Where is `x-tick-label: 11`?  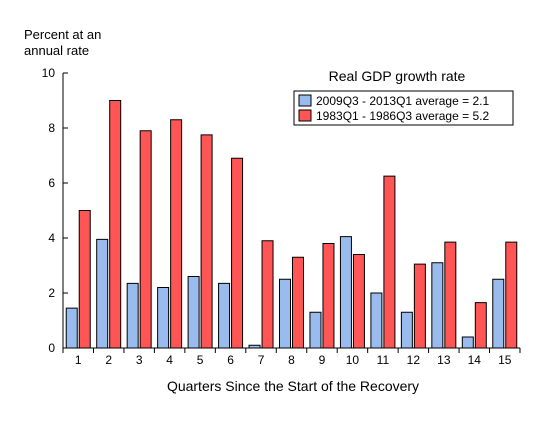
x-tick-label: 11 is located at coordinates (383, 360).